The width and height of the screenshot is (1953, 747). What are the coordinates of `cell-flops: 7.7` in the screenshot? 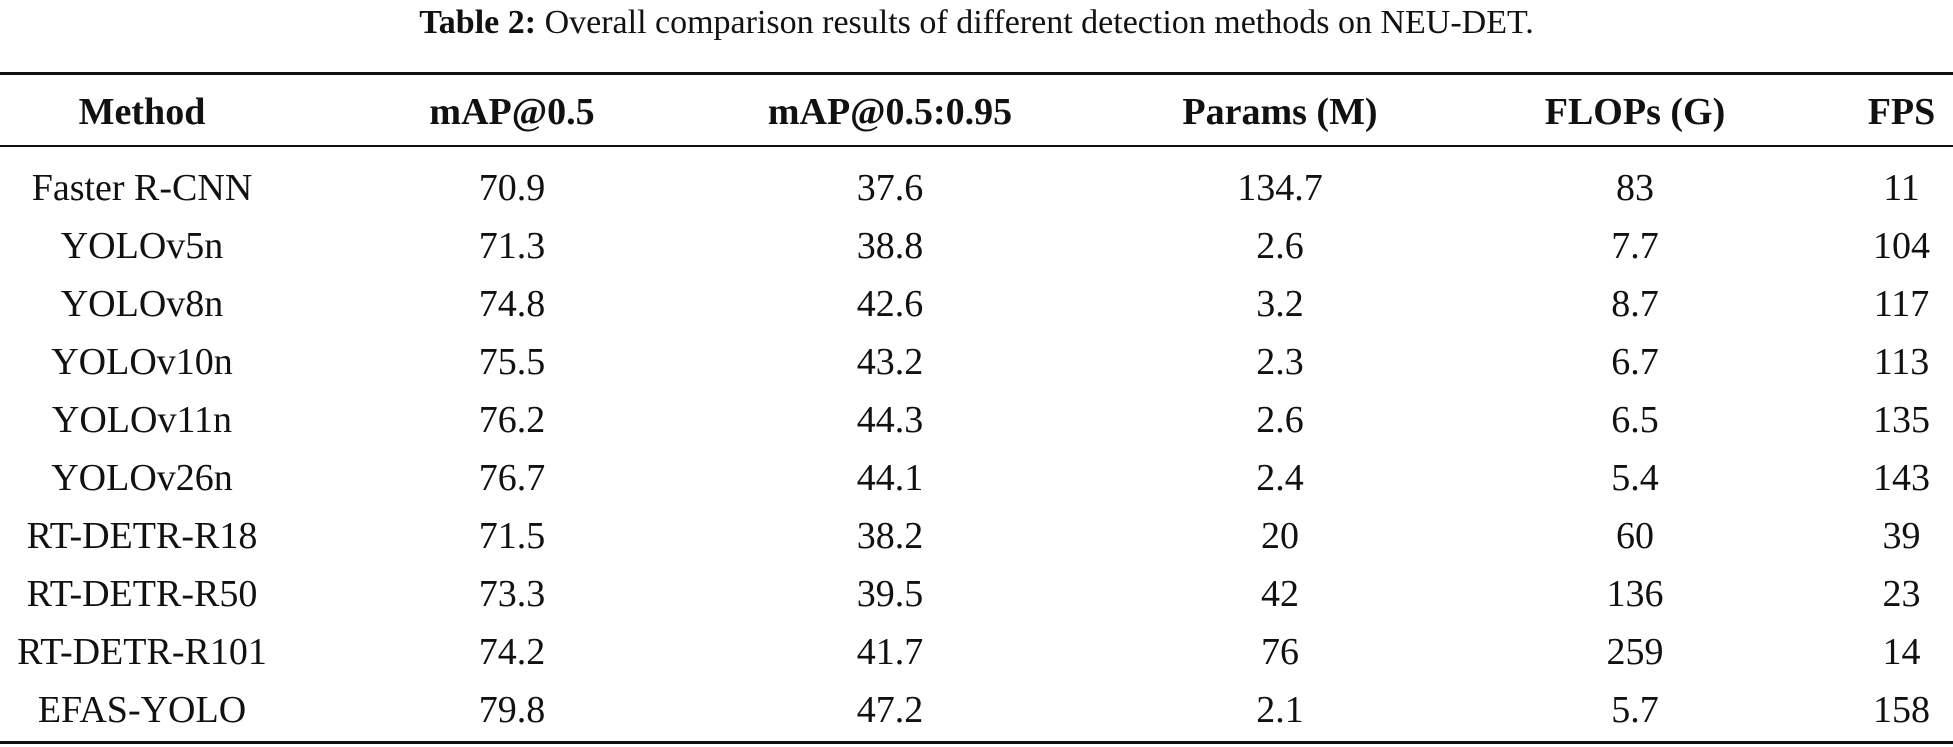 It's located at (1635, 246).